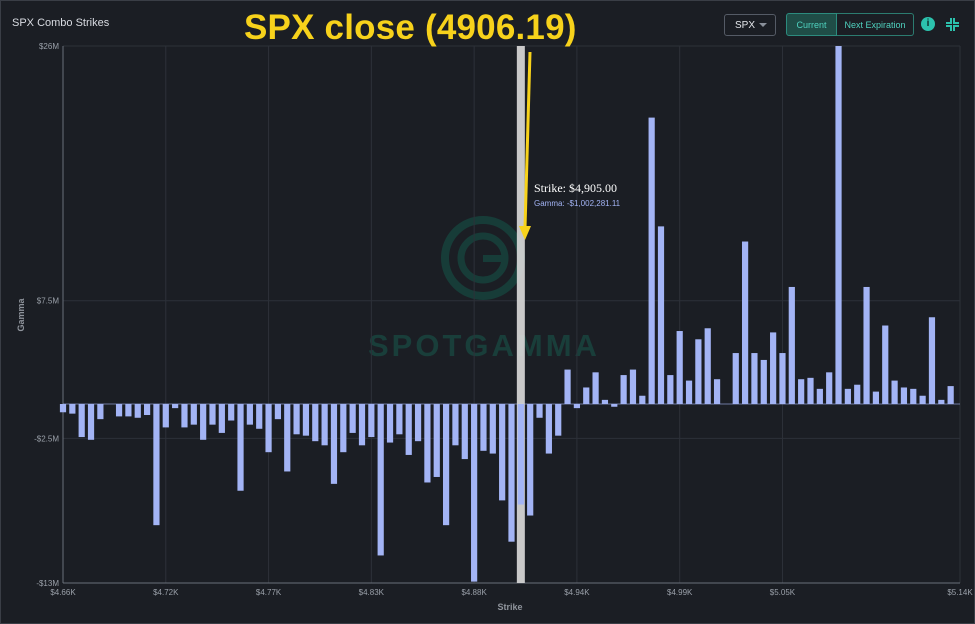 The height and width of the screenshot is (624, 975). I want to click on watermark-text: SPOTGAMMA, so click(484, 345).